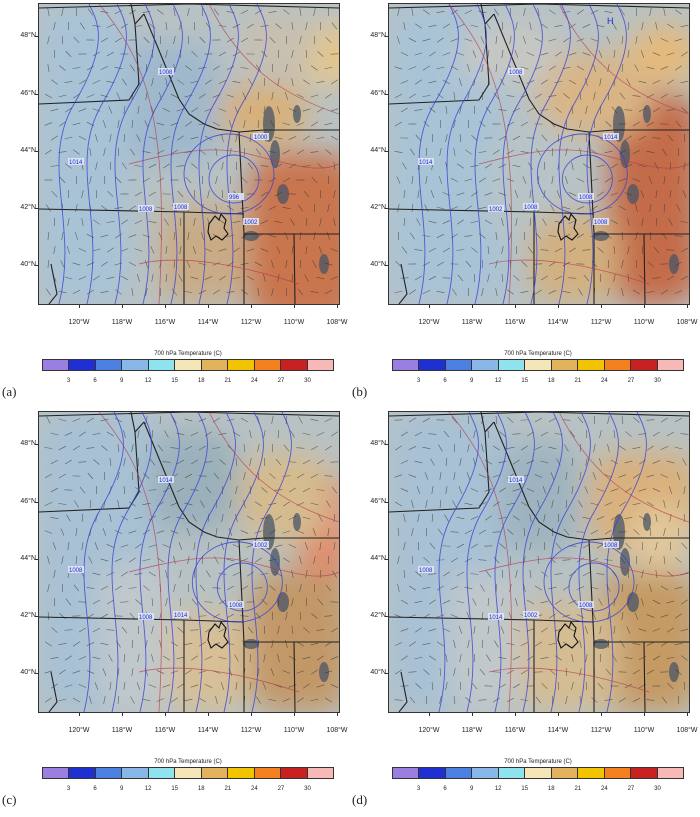  I want to click on colorbar-tick-label: 27, so click(281, 789).